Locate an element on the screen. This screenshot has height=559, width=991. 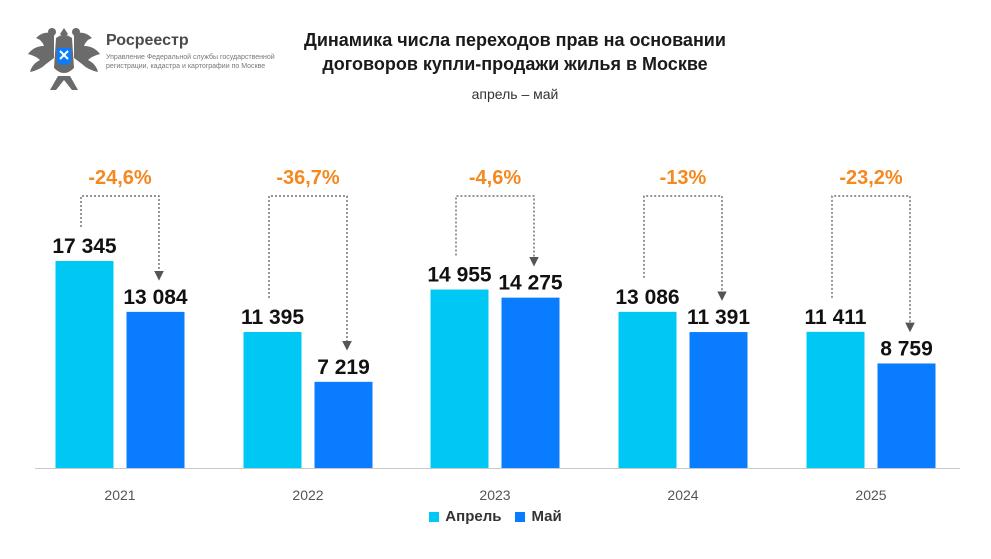
bar-april-2024 is located at coordinates (647, 389).